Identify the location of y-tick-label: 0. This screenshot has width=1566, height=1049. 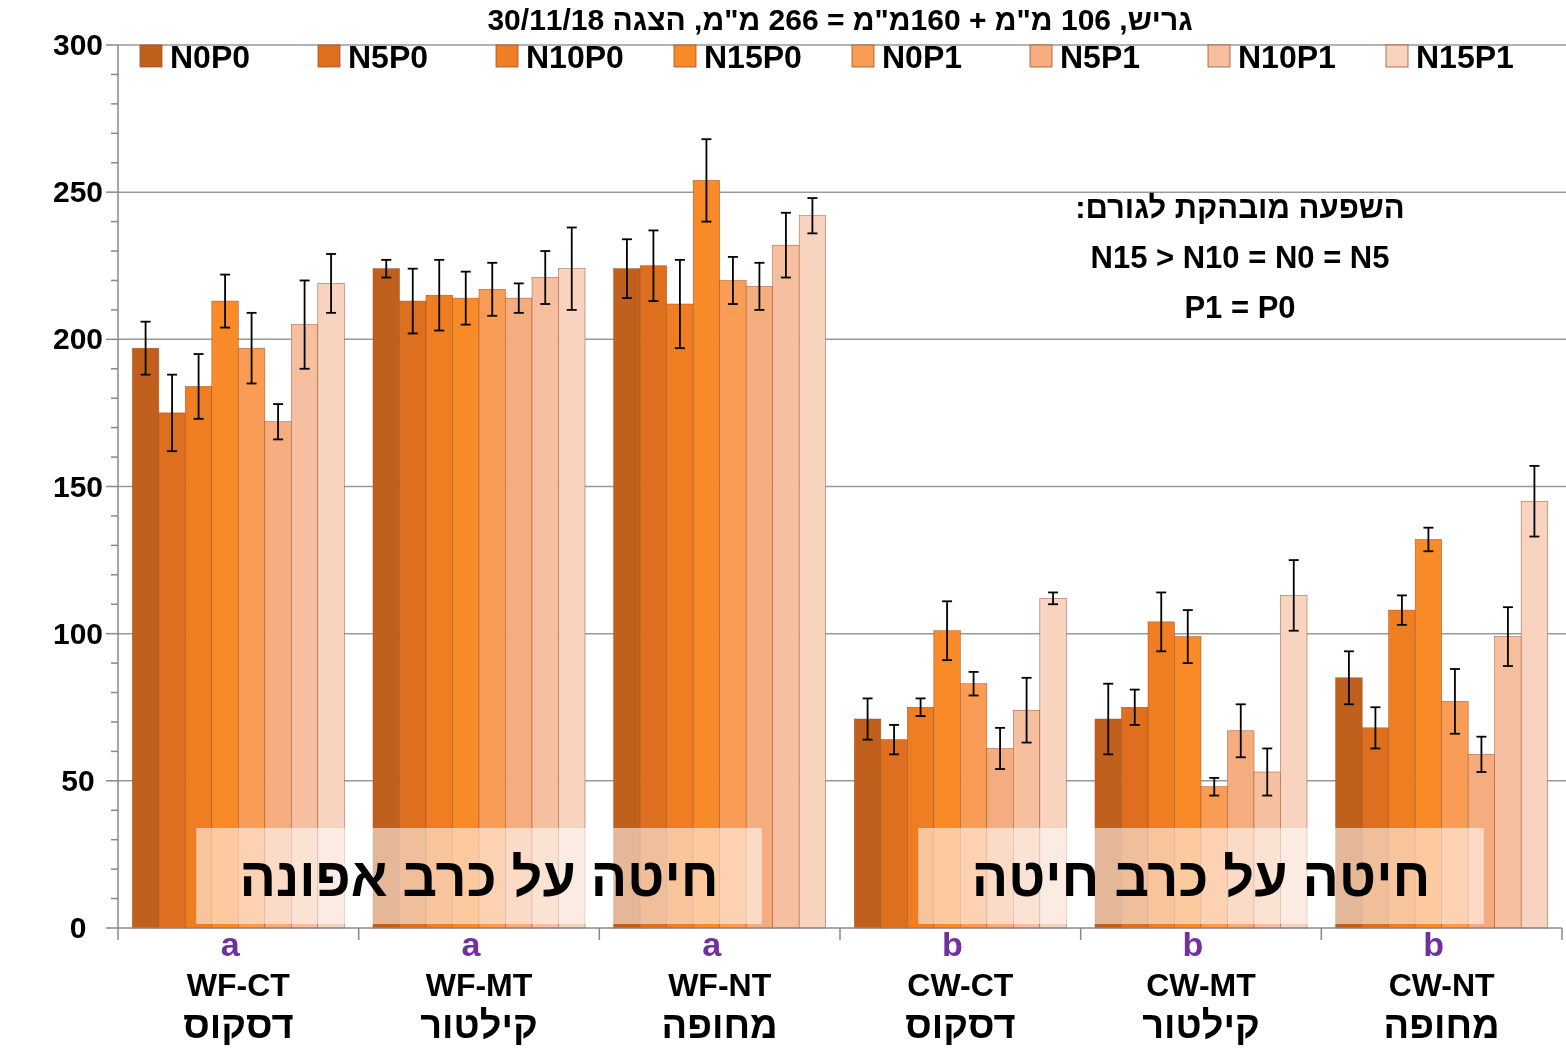
(78, 927).